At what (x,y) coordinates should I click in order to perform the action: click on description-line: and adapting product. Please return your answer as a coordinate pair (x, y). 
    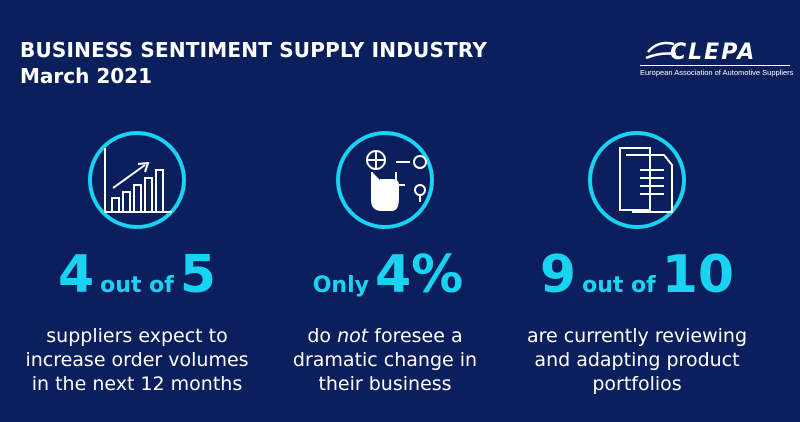
    Looking at the image, I should click on (637, 360).